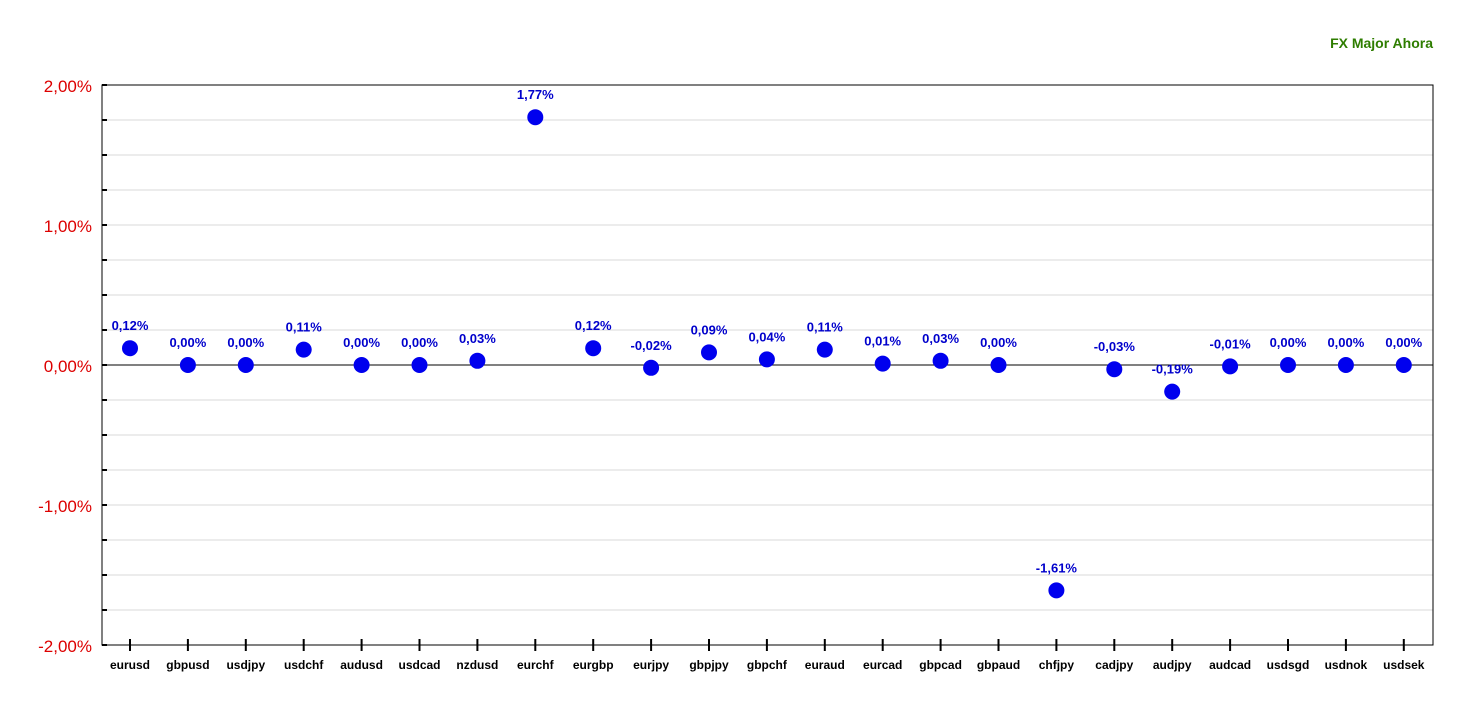 This screenshot has width=1468, height=712. I want to click on data-label: -1,61%, so click(1057, 567).